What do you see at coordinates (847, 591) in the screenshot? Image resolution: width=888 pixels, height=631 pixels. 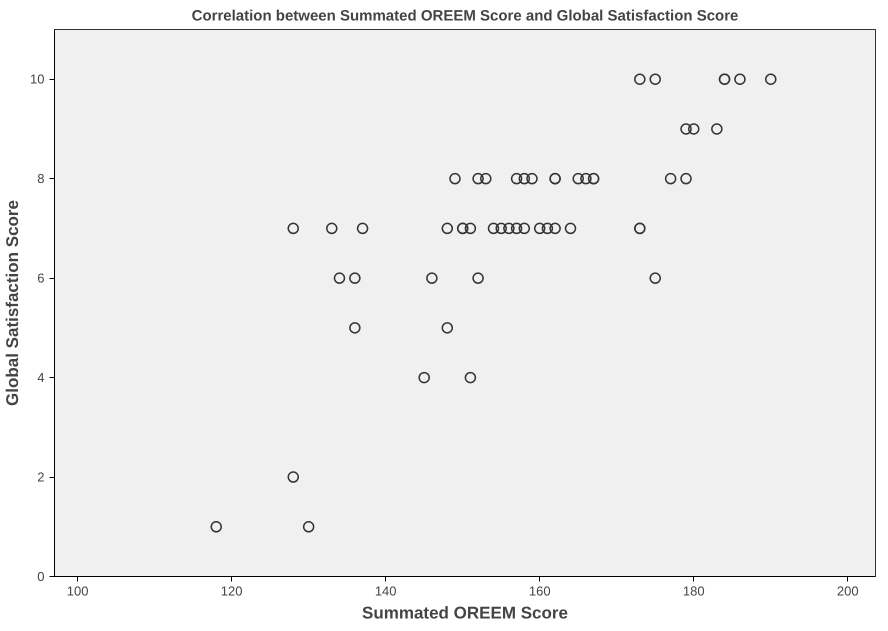 I see `x-tick-label: 200` at bounding box center [847, 591].